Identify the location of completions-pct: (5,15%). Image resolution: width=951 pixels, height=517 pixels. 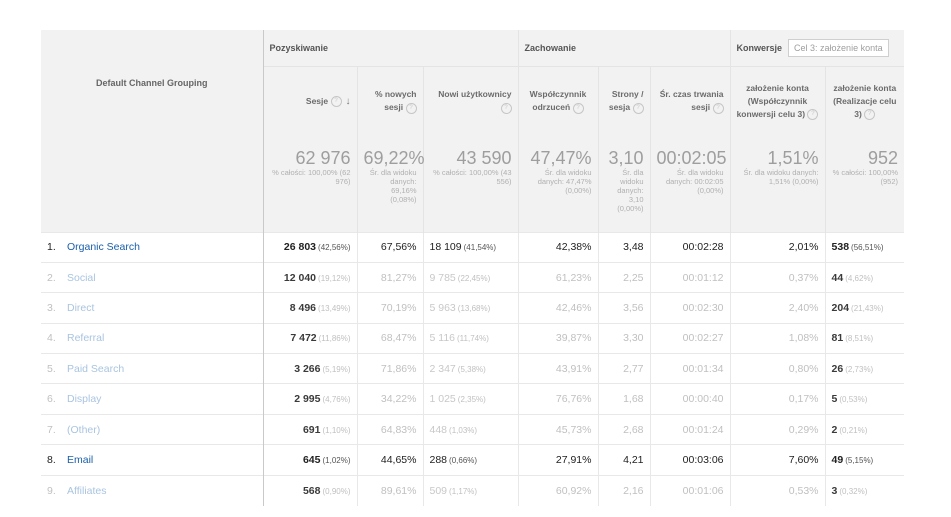
(859, 460).